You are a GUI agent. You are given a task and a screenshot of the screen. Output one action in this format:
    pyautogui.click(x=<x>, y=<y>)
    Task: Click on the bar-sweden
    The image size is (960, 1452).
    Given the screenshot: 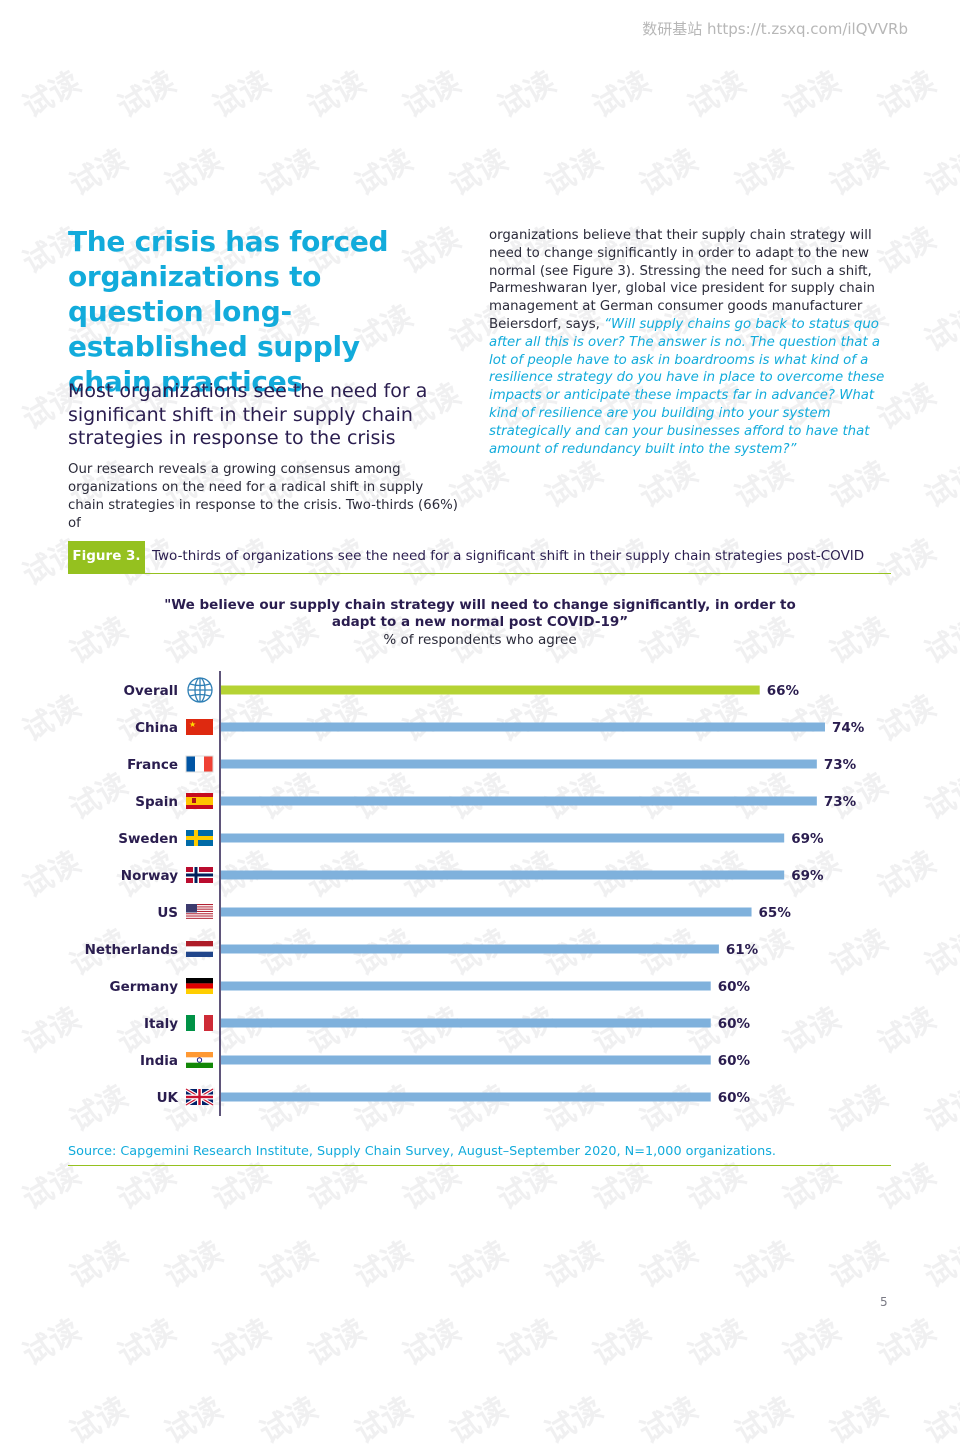 What is the action you would take?
    pyautogui.click(x=503, y=838)
    